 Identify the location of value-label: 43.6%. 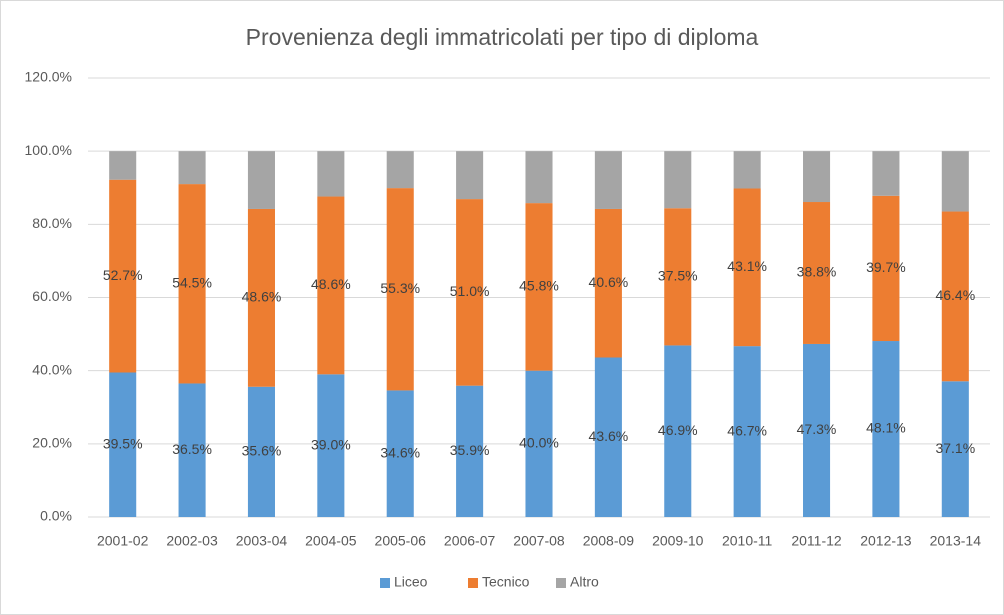
(609, 436).